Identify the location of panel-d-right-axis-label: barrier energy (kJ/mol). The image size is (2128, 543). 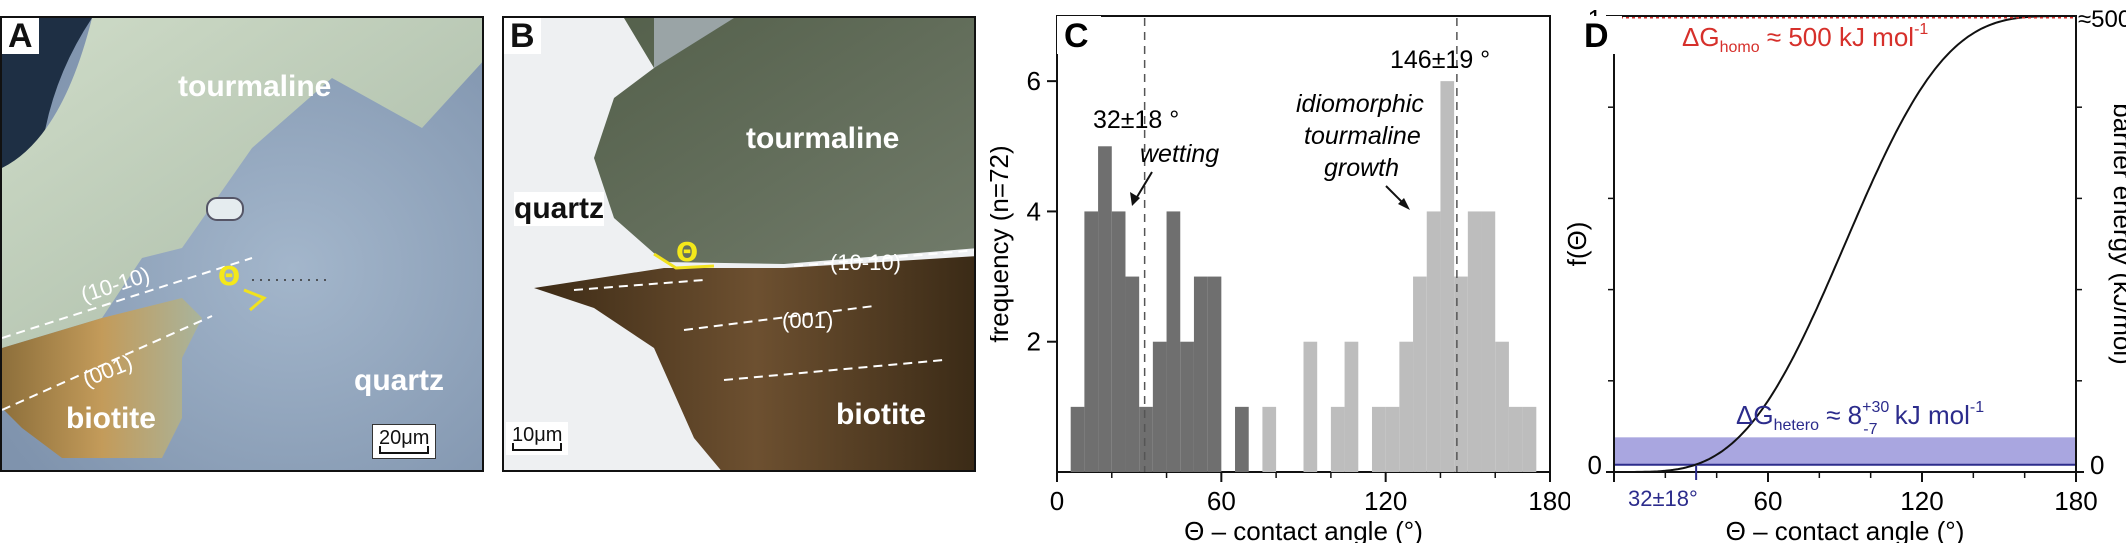
(2117, 234).